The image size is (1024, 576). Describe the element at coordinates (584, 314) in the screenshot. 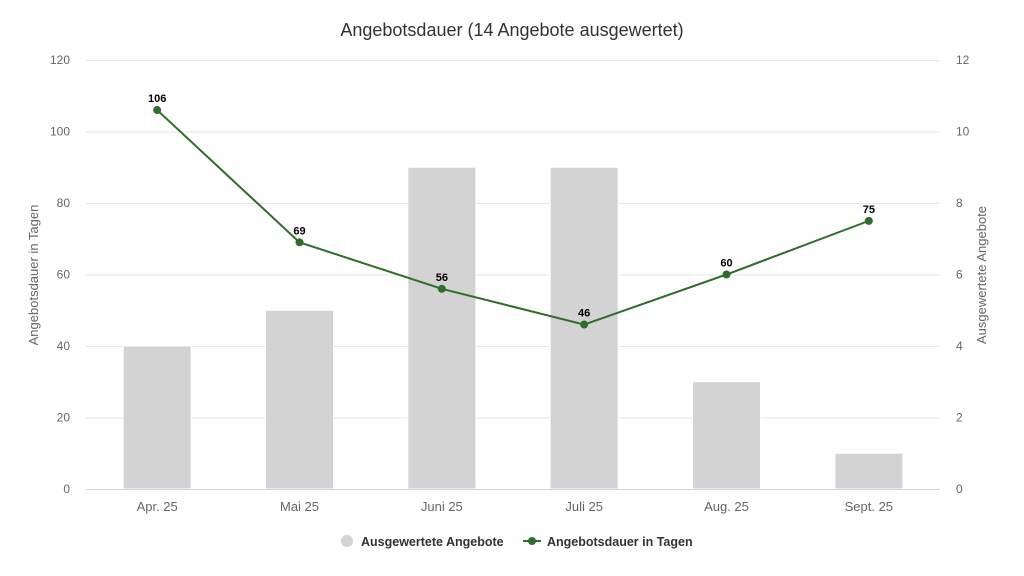

I see `data-label: 46` at that location.